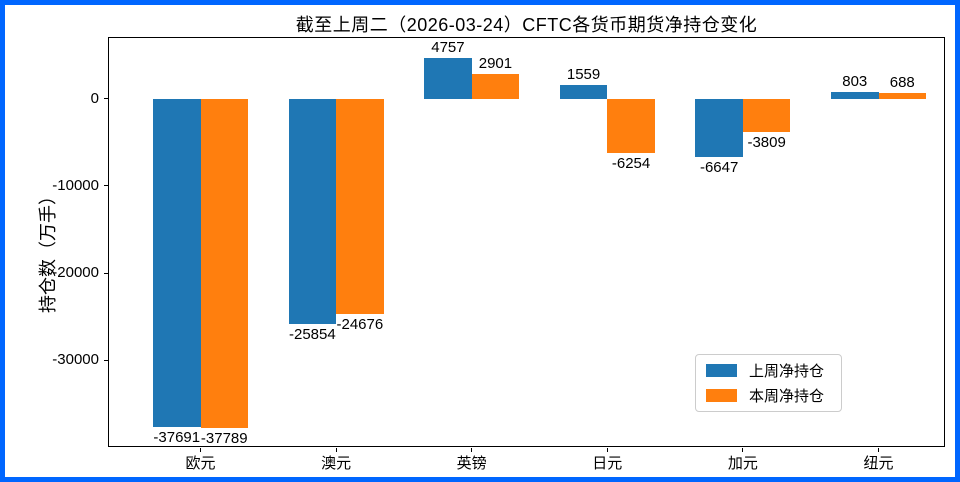  What do you see at coordinates (75, 273) in the screenshot?
I see `y-tick-label: -20000` at bounding box center [75, 273].